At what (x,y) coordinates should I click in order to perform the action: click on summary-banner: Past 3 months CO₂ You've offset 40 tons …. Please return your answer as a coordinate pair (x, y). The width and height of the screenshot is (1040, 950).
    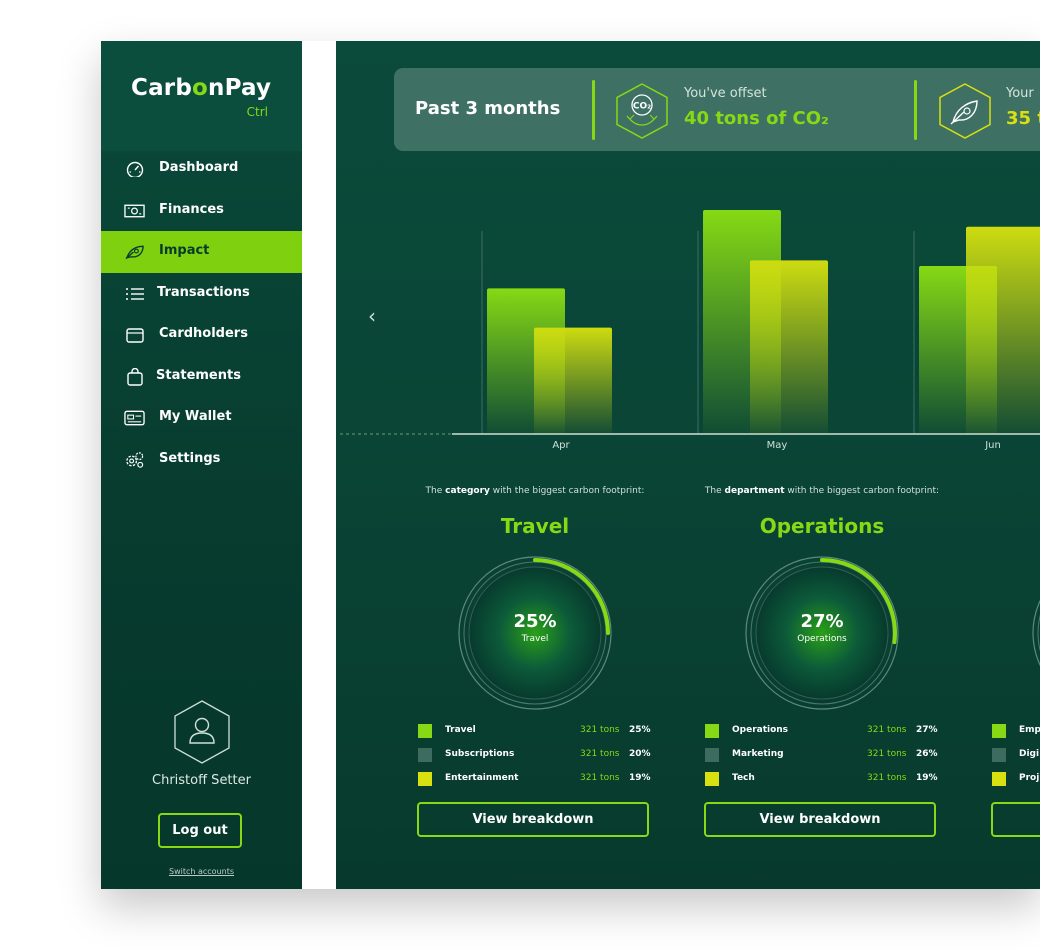
    Looking at the image, I should click on (717, 109).